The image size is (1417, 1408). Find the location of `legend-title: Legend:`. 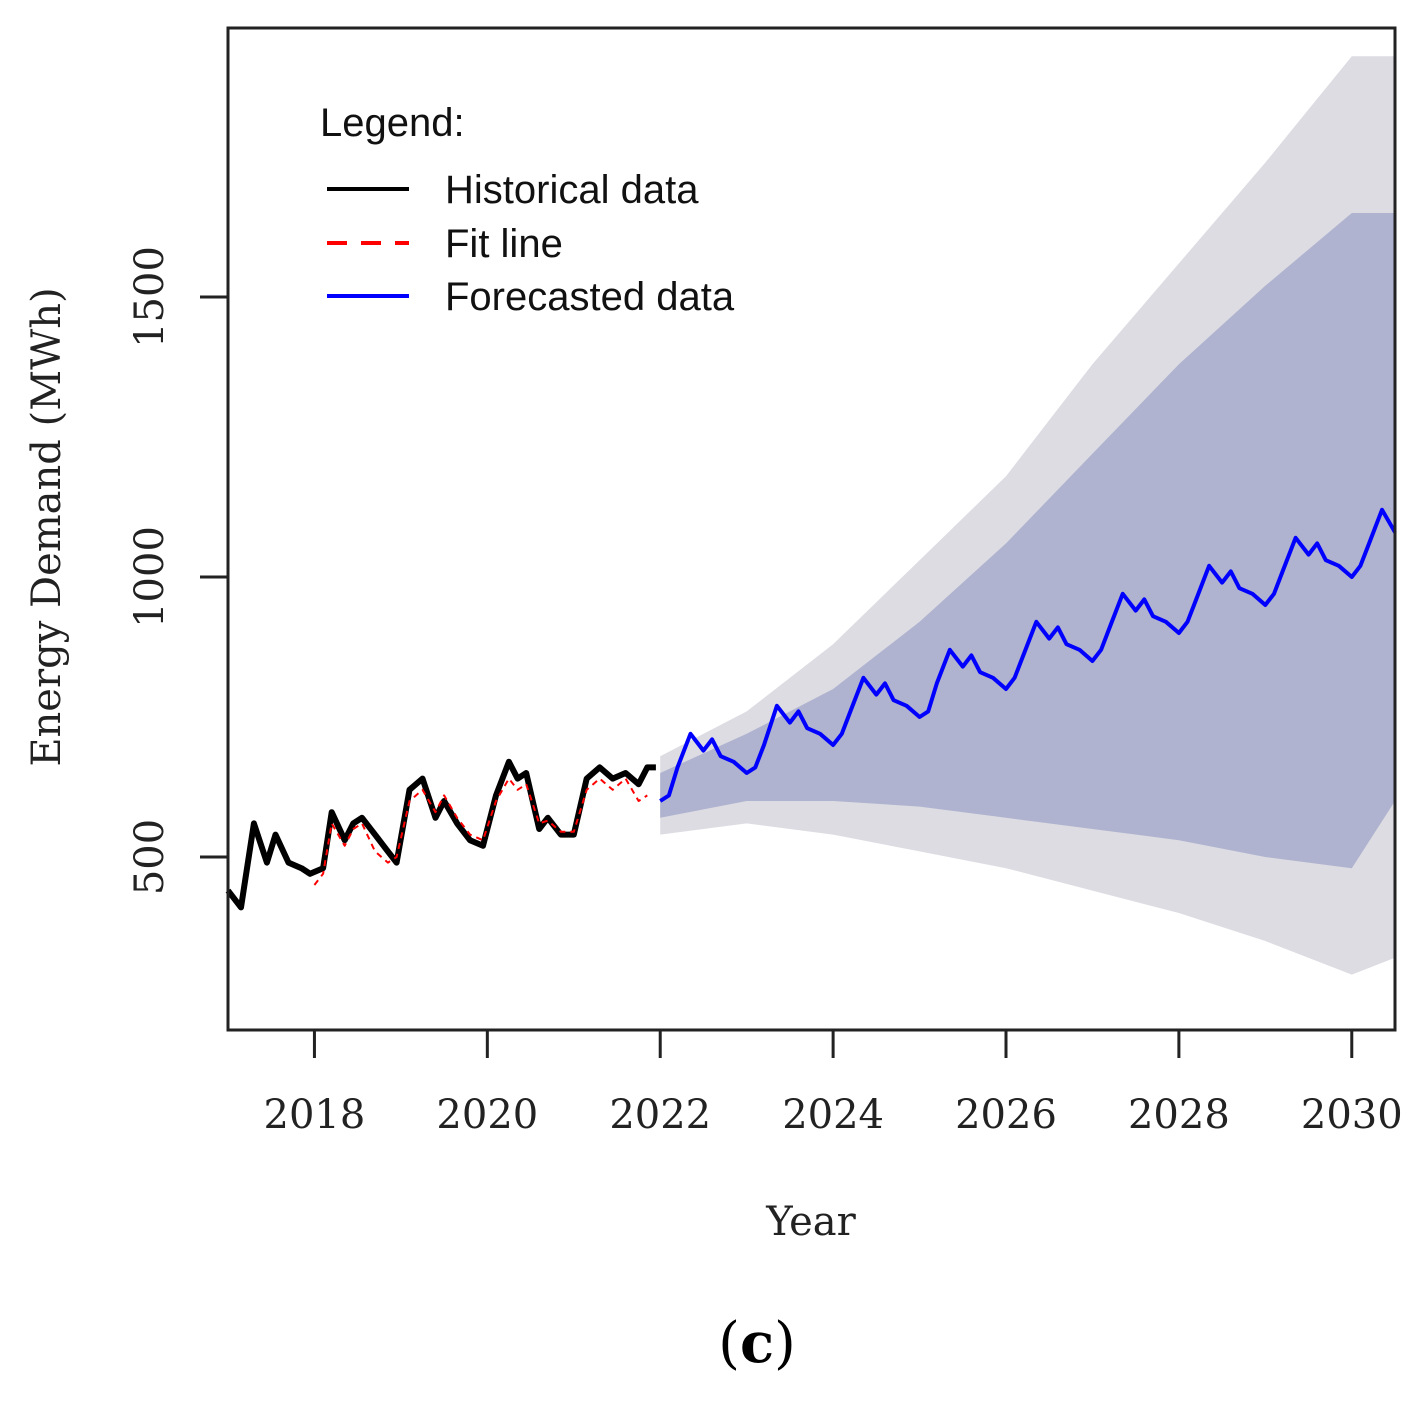

legend-title: Legend: is located at coordinates (392, 123).